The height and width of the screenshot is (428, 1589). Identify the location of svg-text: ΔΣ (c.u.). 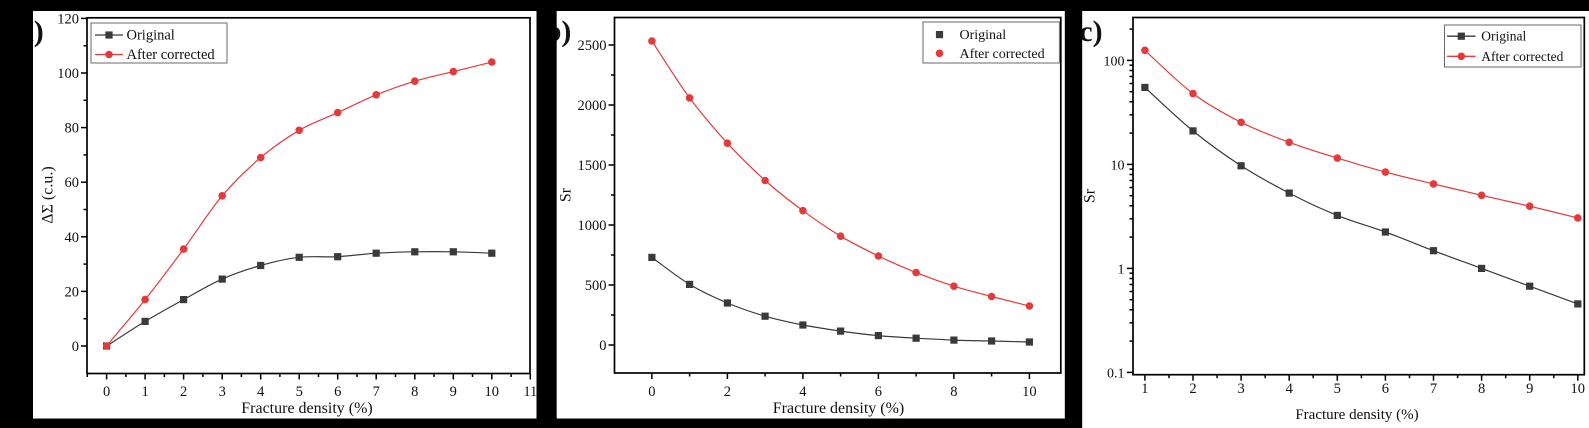
(48, 194).